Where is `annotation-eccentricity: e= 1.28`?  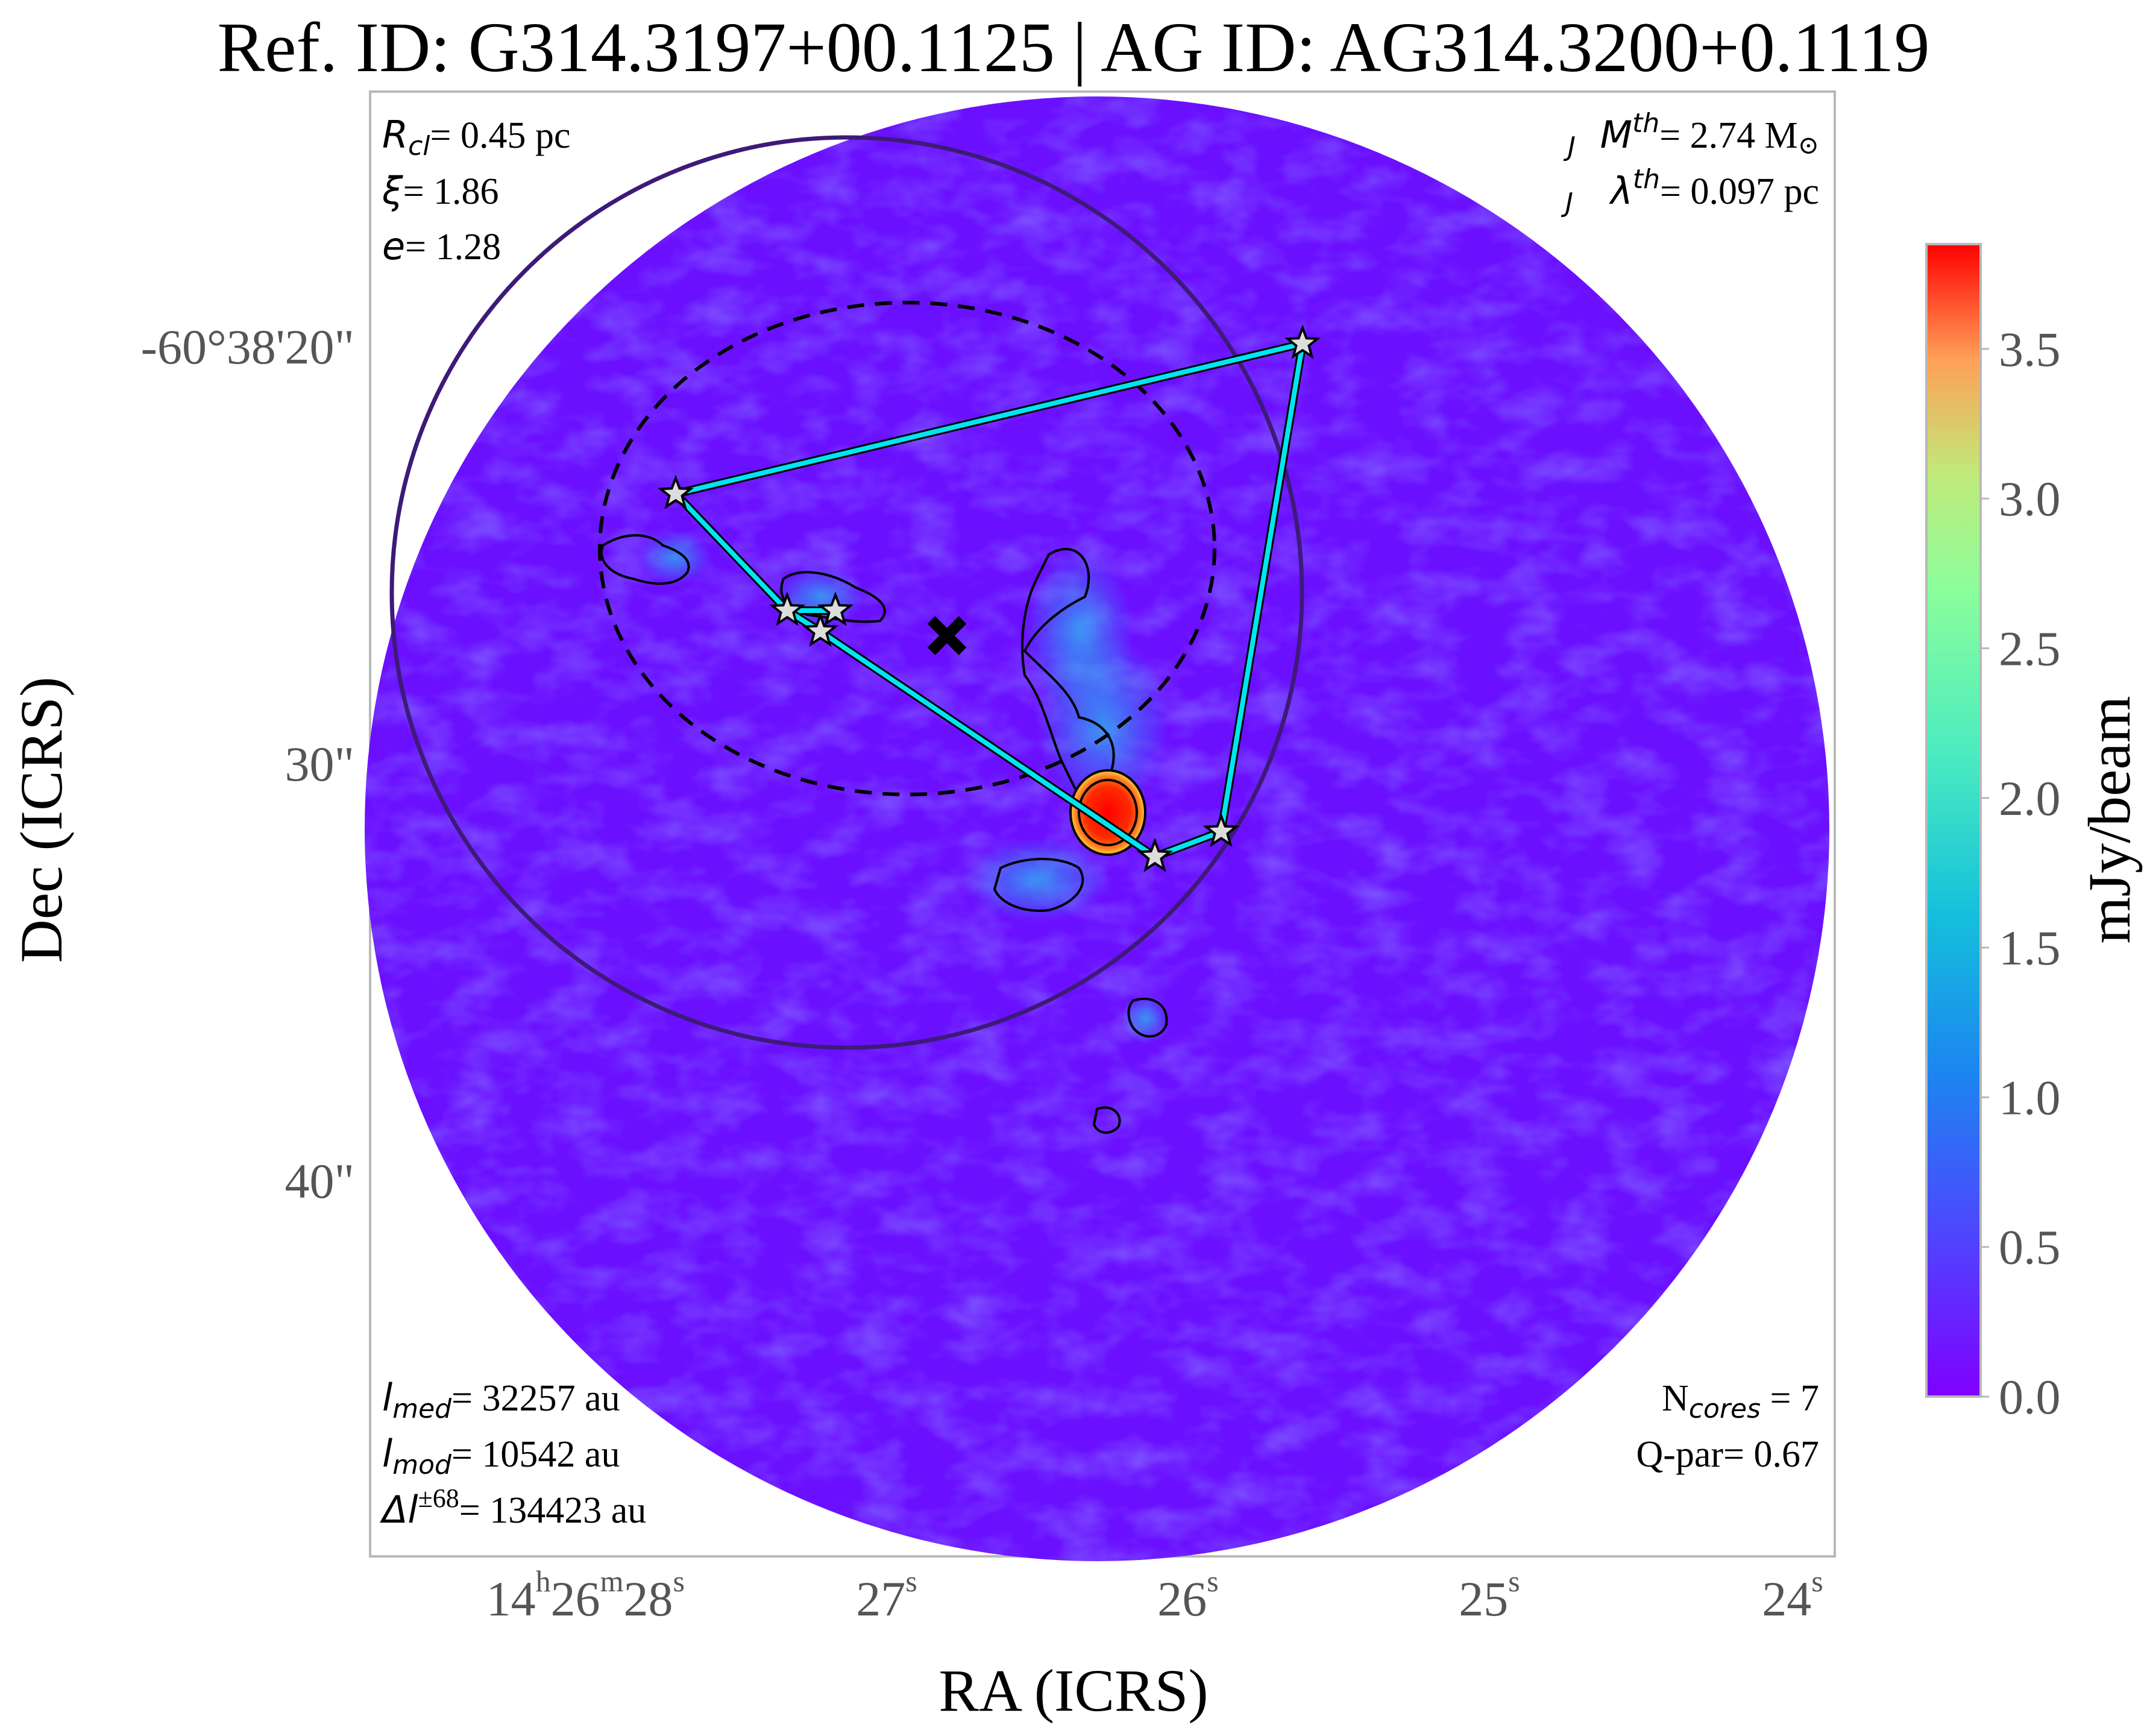
annotation-eccentricity: e= 1.28 is located at coordinates (441, 246).